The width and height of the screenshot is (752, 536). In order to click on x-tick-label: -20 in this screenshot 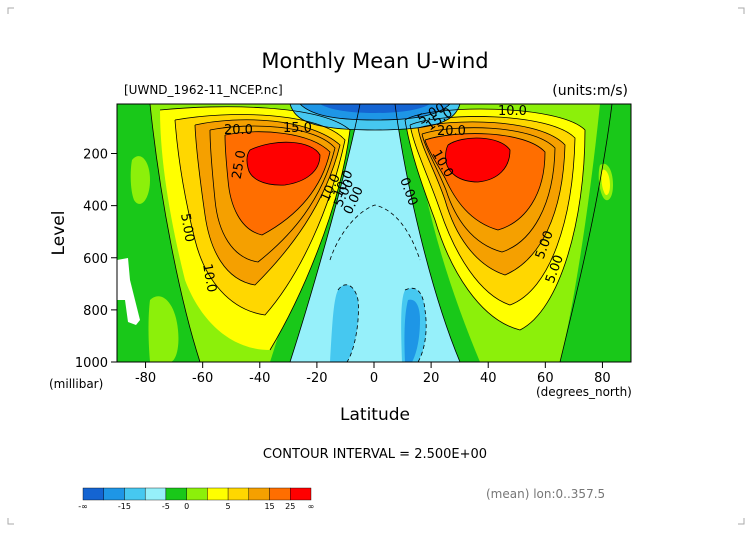, I will do `click(316, 378)`.